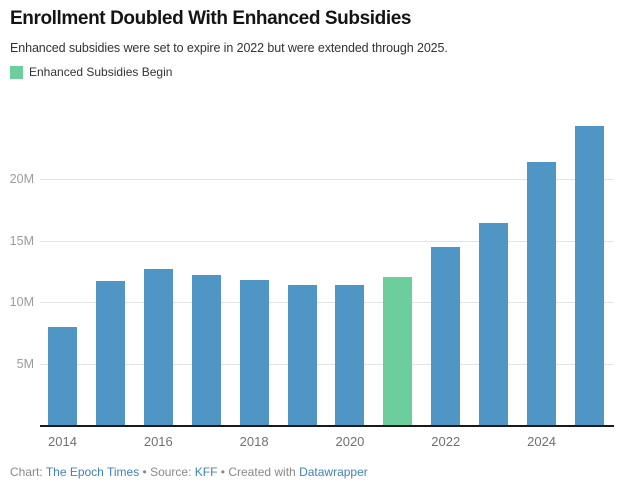  I want to click on bar-2020, so click(350, 354).